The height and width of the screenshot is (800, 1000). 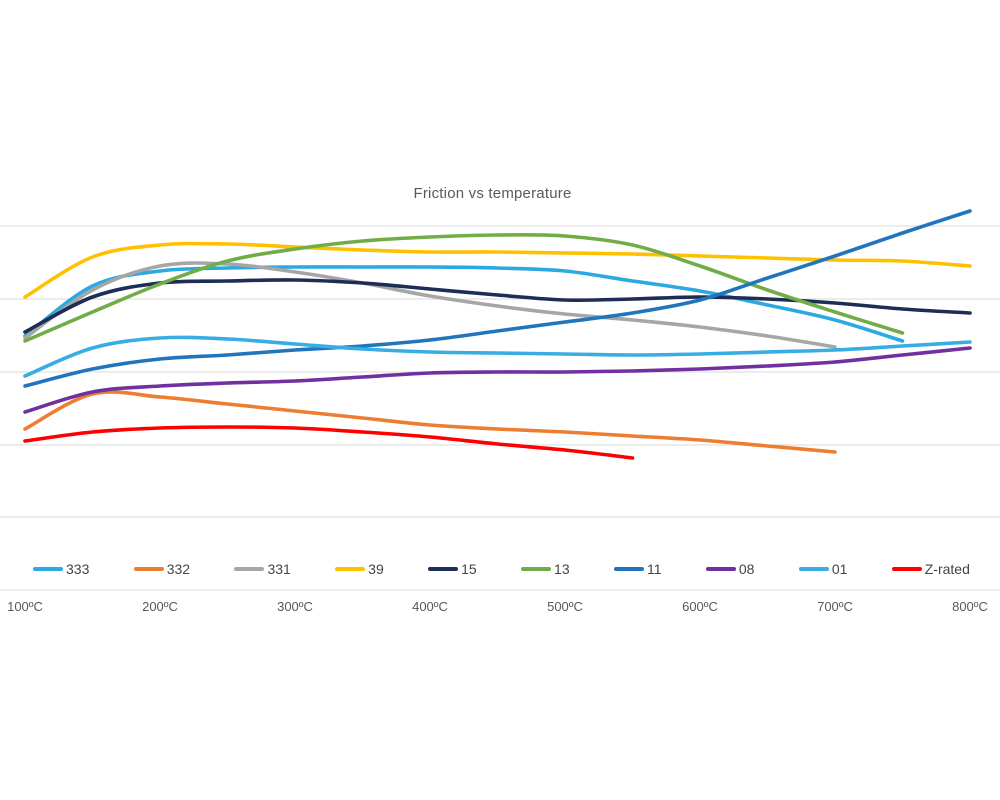 I want to click on x-axis: 100ºC 200ºC 300ºC 400ºC 500ºC 600ºC 700ºC 800ºC, so click(x=500, y=608).